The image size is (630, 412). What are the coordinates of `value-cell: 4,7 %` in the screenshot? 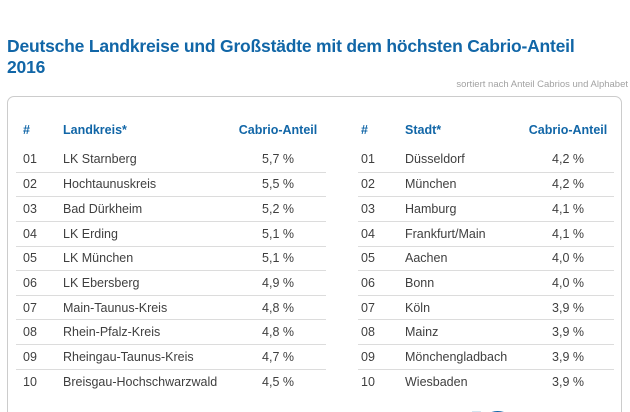 It's located at (278, 356).